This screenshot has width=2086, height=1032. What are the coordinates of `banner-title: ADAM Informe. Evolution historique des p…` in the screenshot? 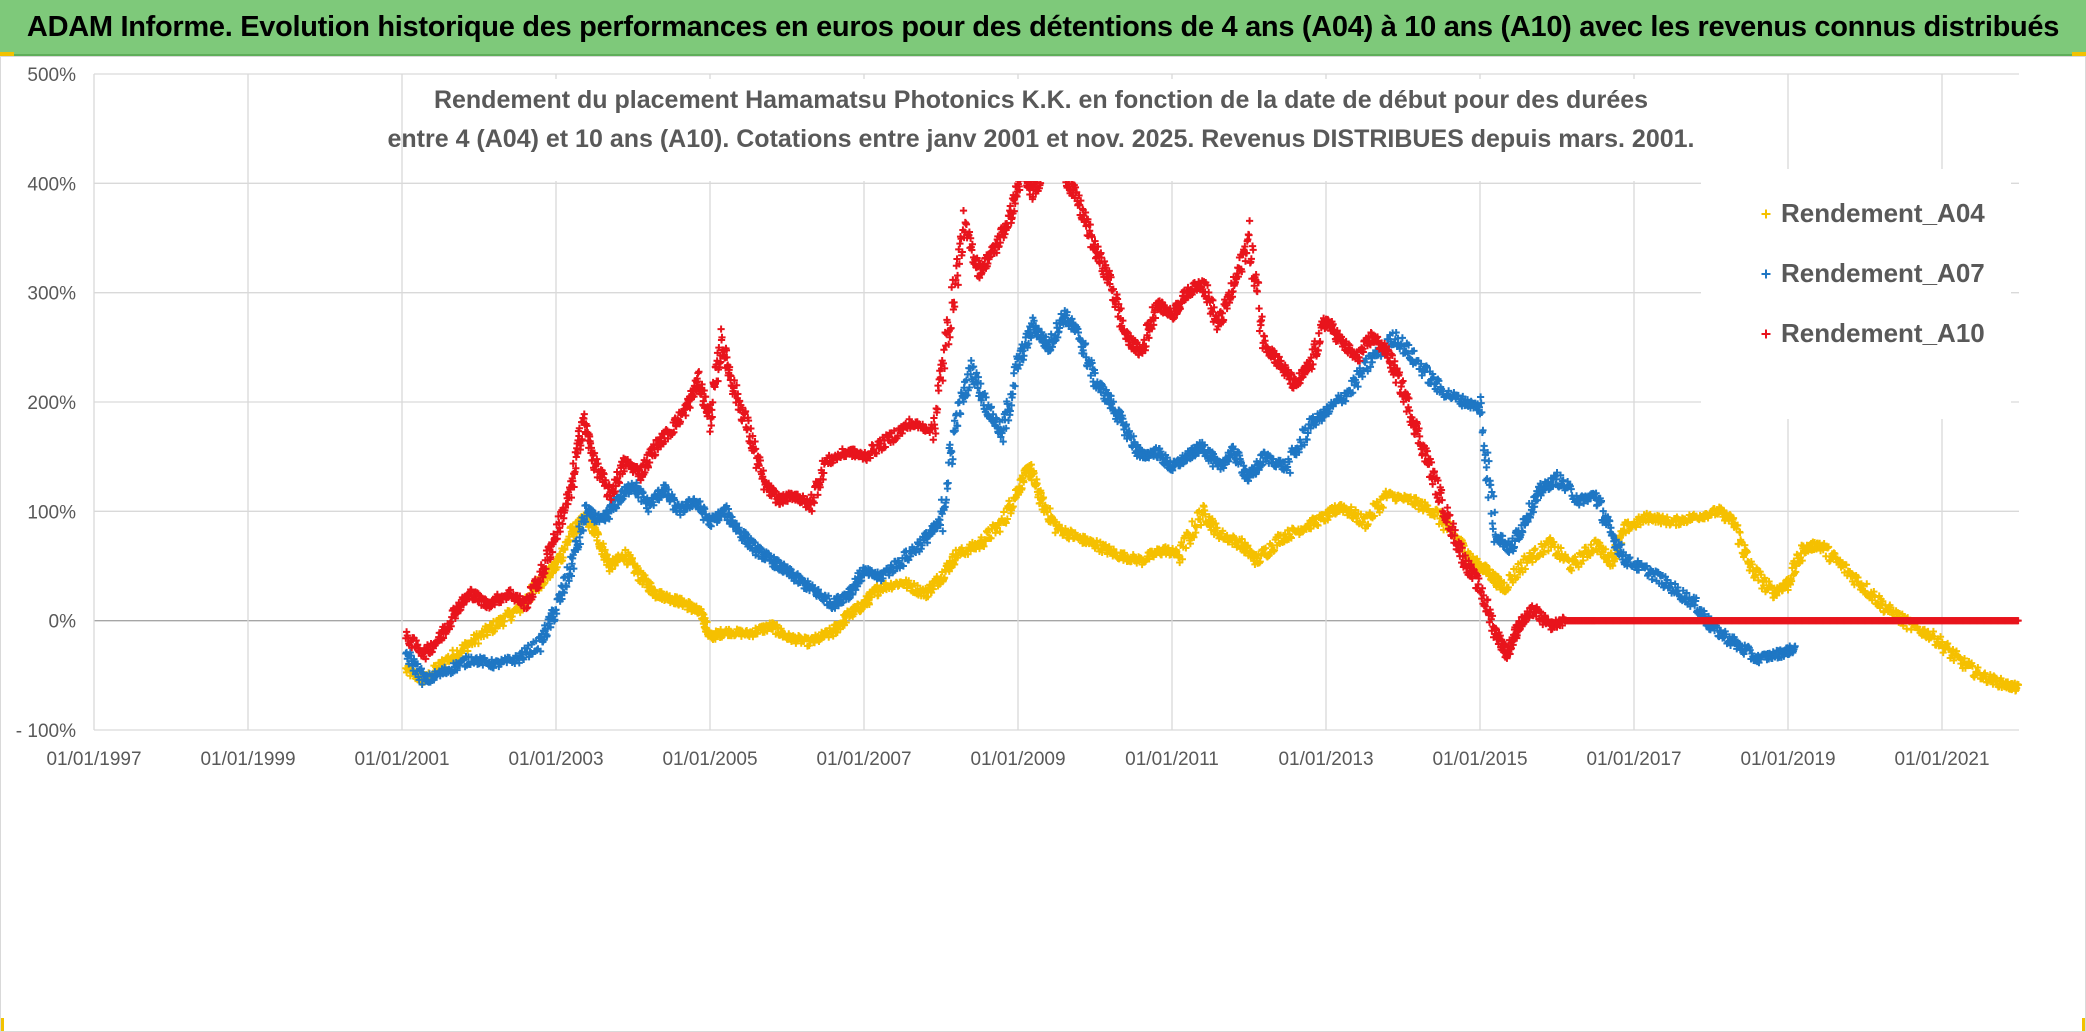 It's located at (1043, 26).